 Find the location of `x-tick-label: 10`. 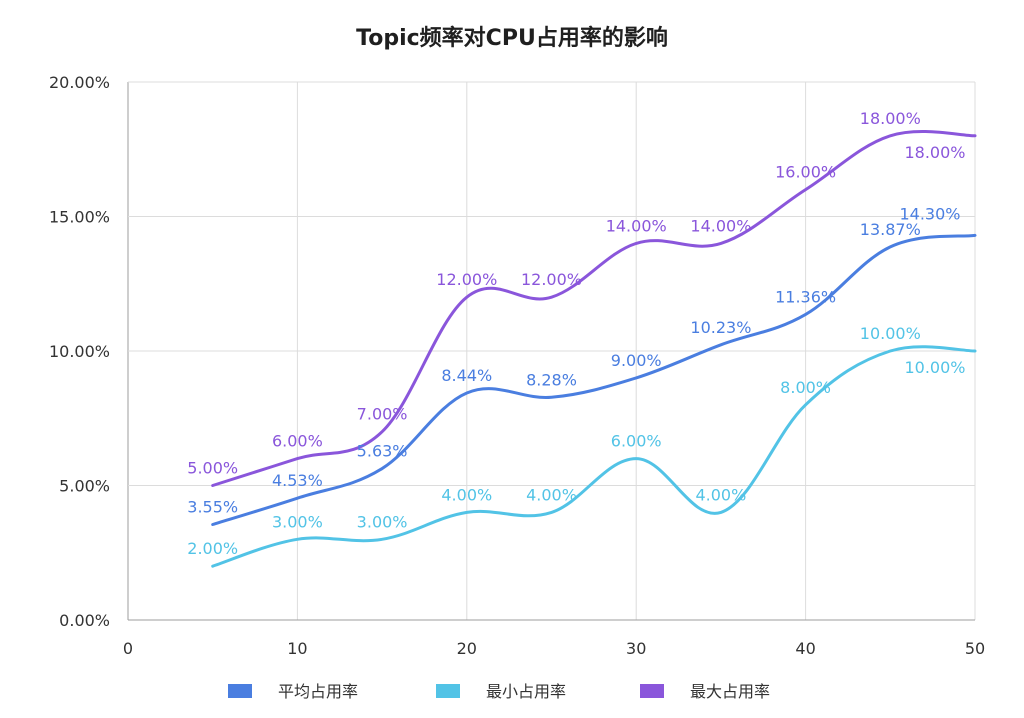

x-tick-label: 10 is located at coordinates (297, 648).